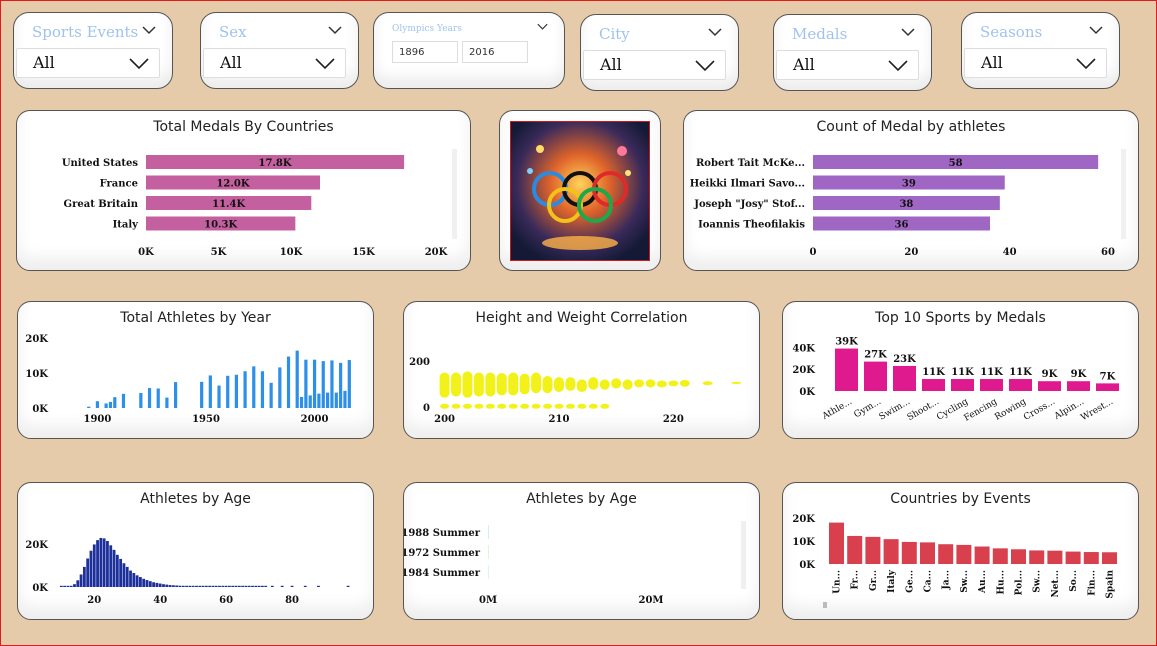  I want to click on year-to-input: 2016, so click(495, 52).